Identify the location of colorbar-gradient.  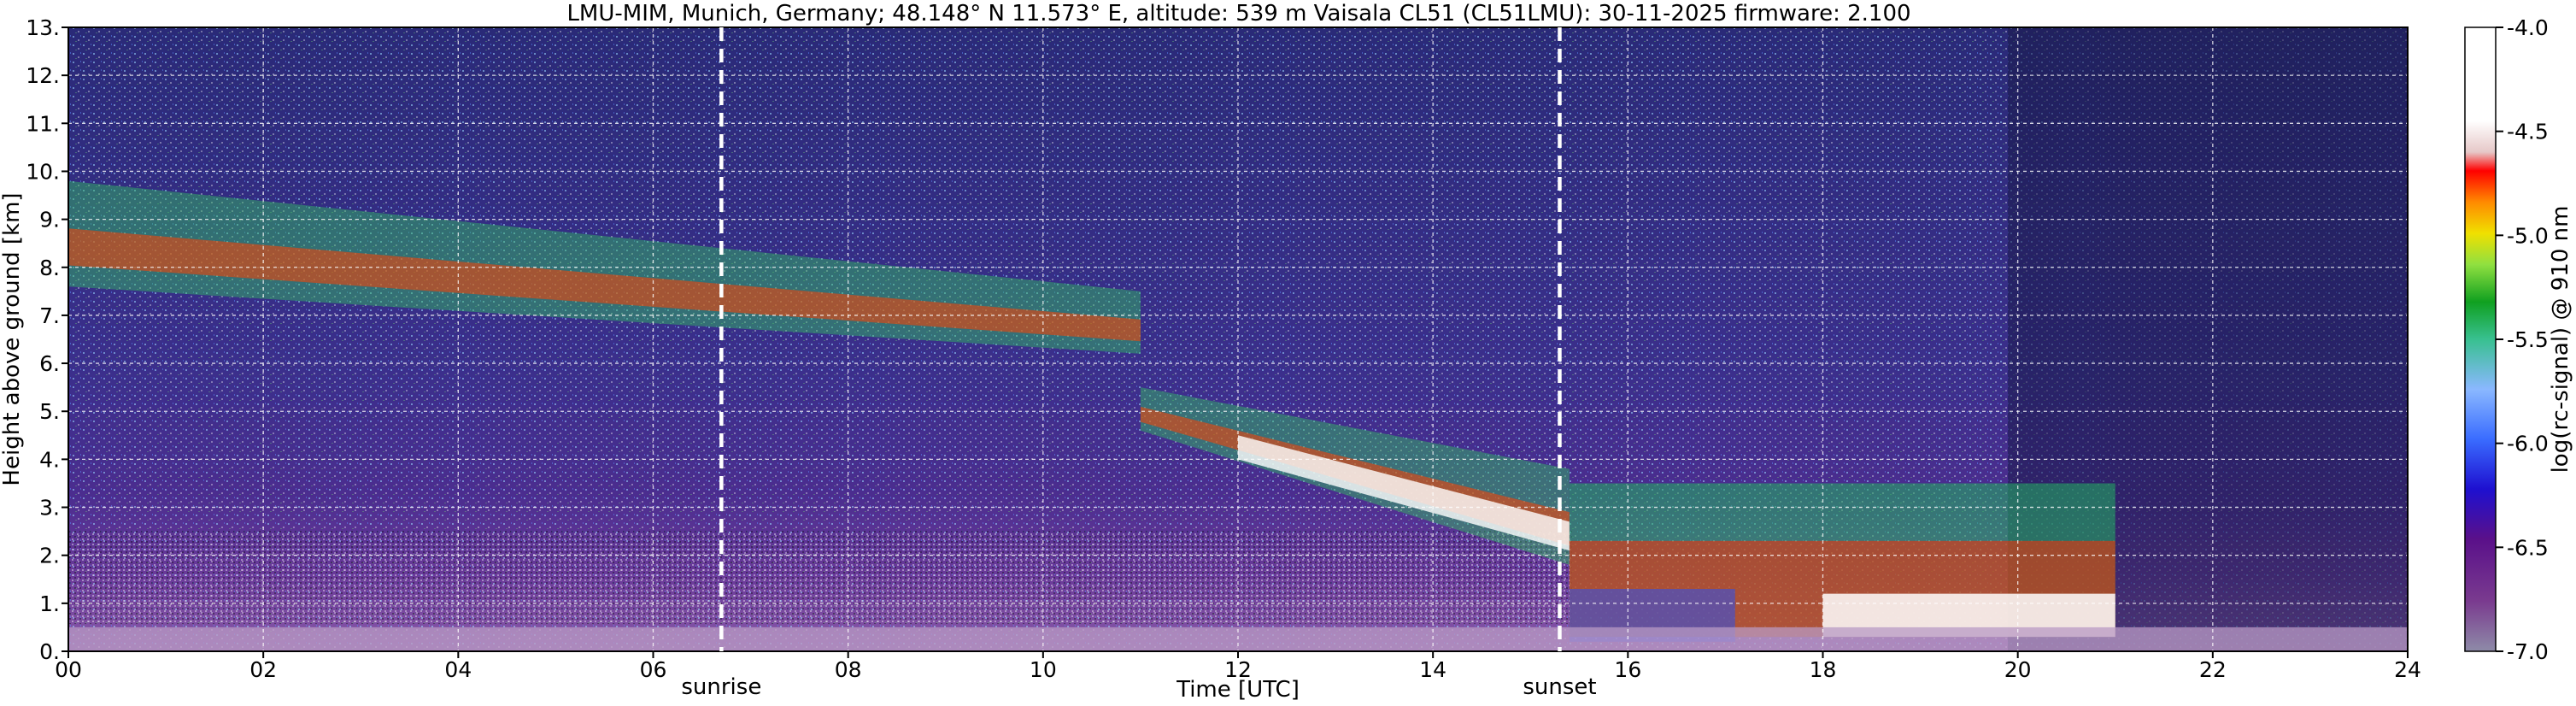
(2480, 339).